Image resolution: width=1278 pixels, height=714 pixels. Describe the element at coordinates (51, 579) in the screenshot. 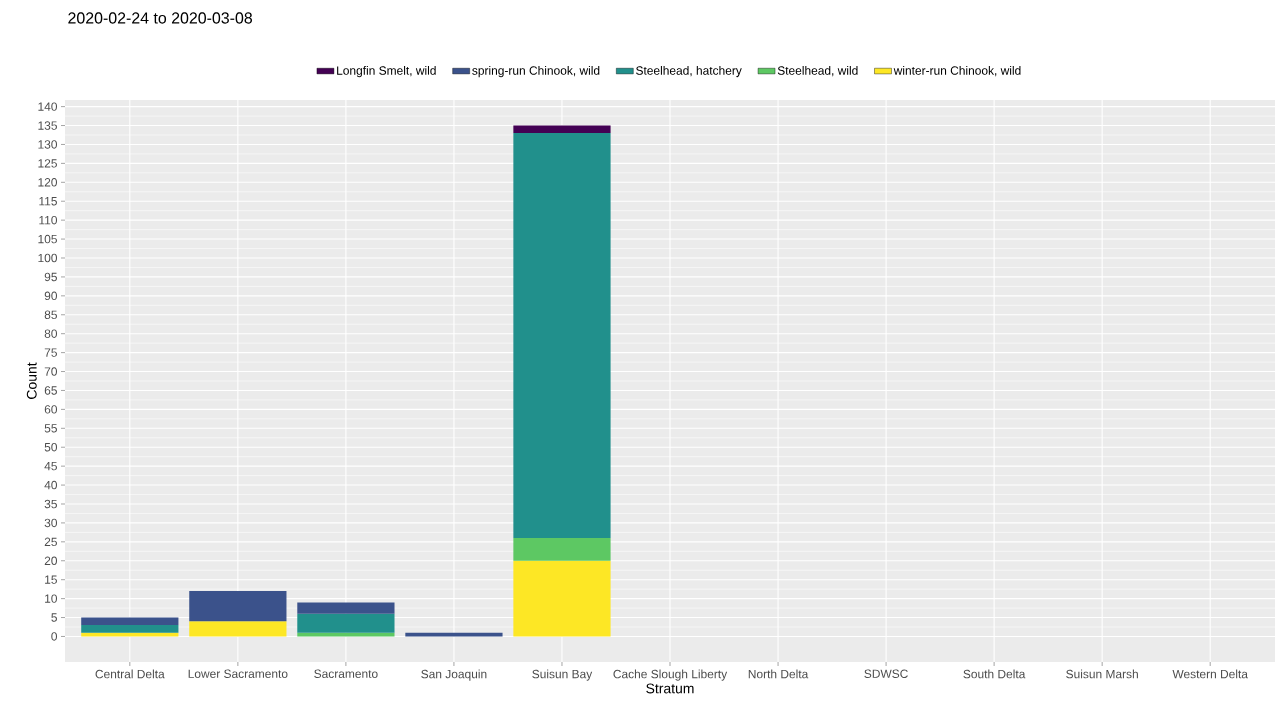

I see `y-tick-label: 15` at that location.